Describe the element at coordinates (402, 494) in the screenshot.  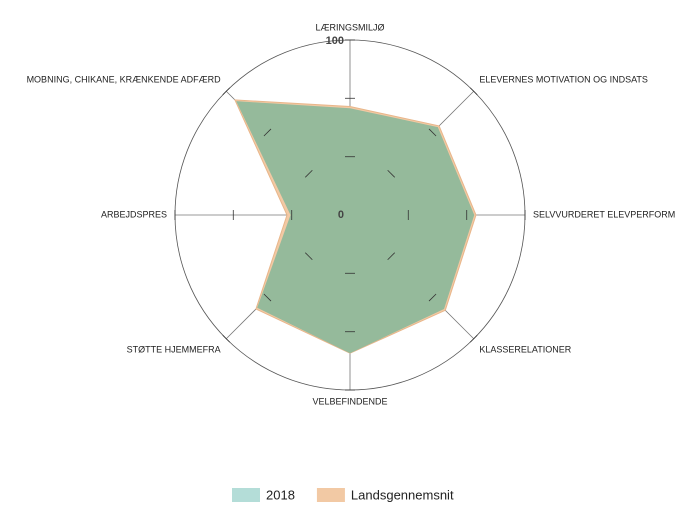
I see `legend-label: Landsgennemsnit` at that location.